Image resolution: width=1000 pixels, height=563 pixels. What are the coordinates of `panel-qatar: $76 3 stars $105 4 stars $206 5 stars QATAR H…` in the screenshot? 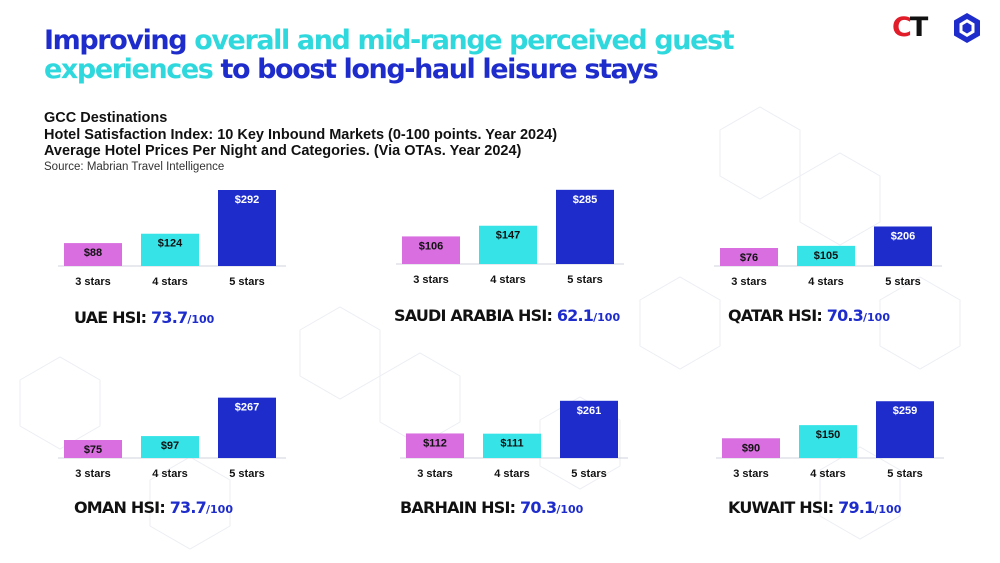 It's located at (836, 275).